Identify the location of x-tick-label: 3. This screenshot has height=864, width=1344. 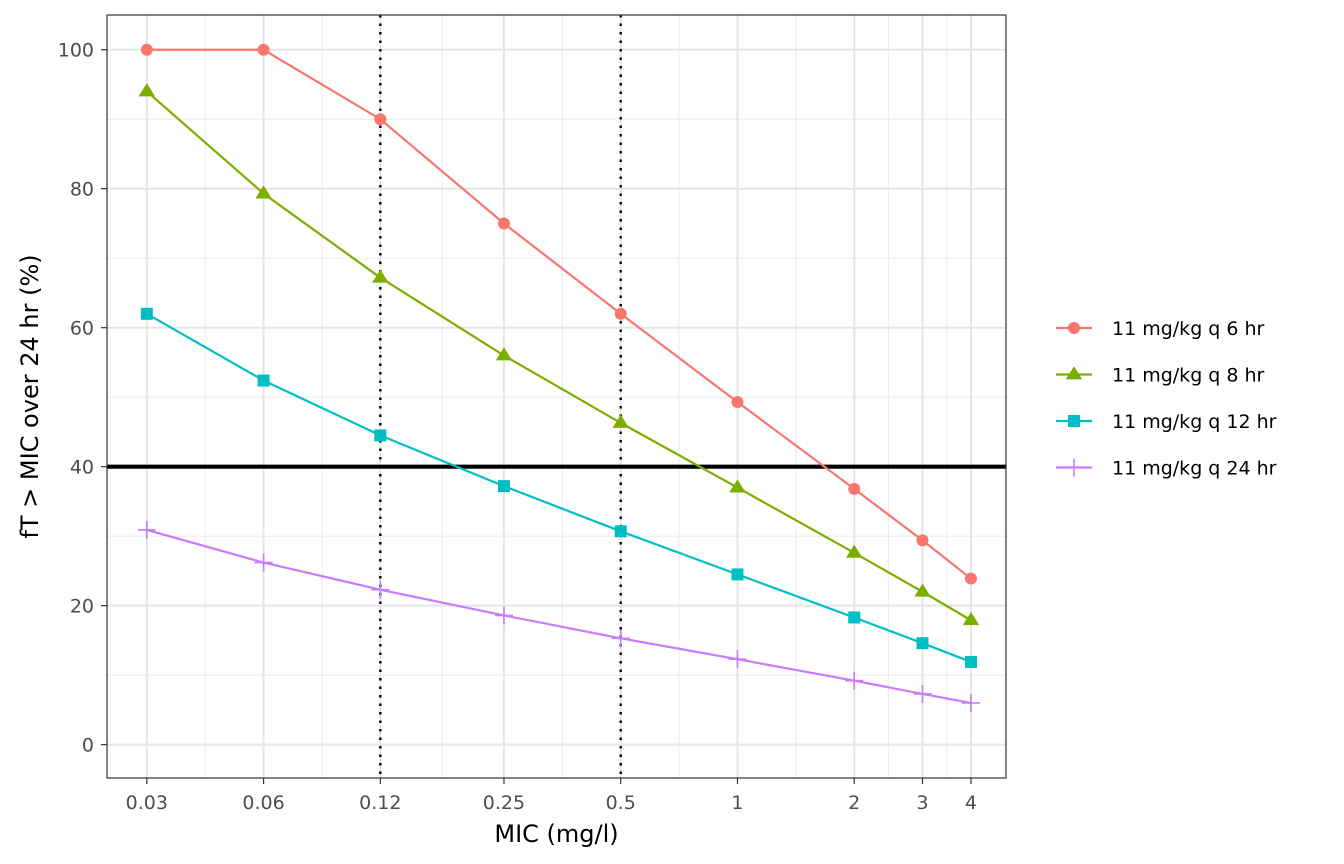
(922, 803).